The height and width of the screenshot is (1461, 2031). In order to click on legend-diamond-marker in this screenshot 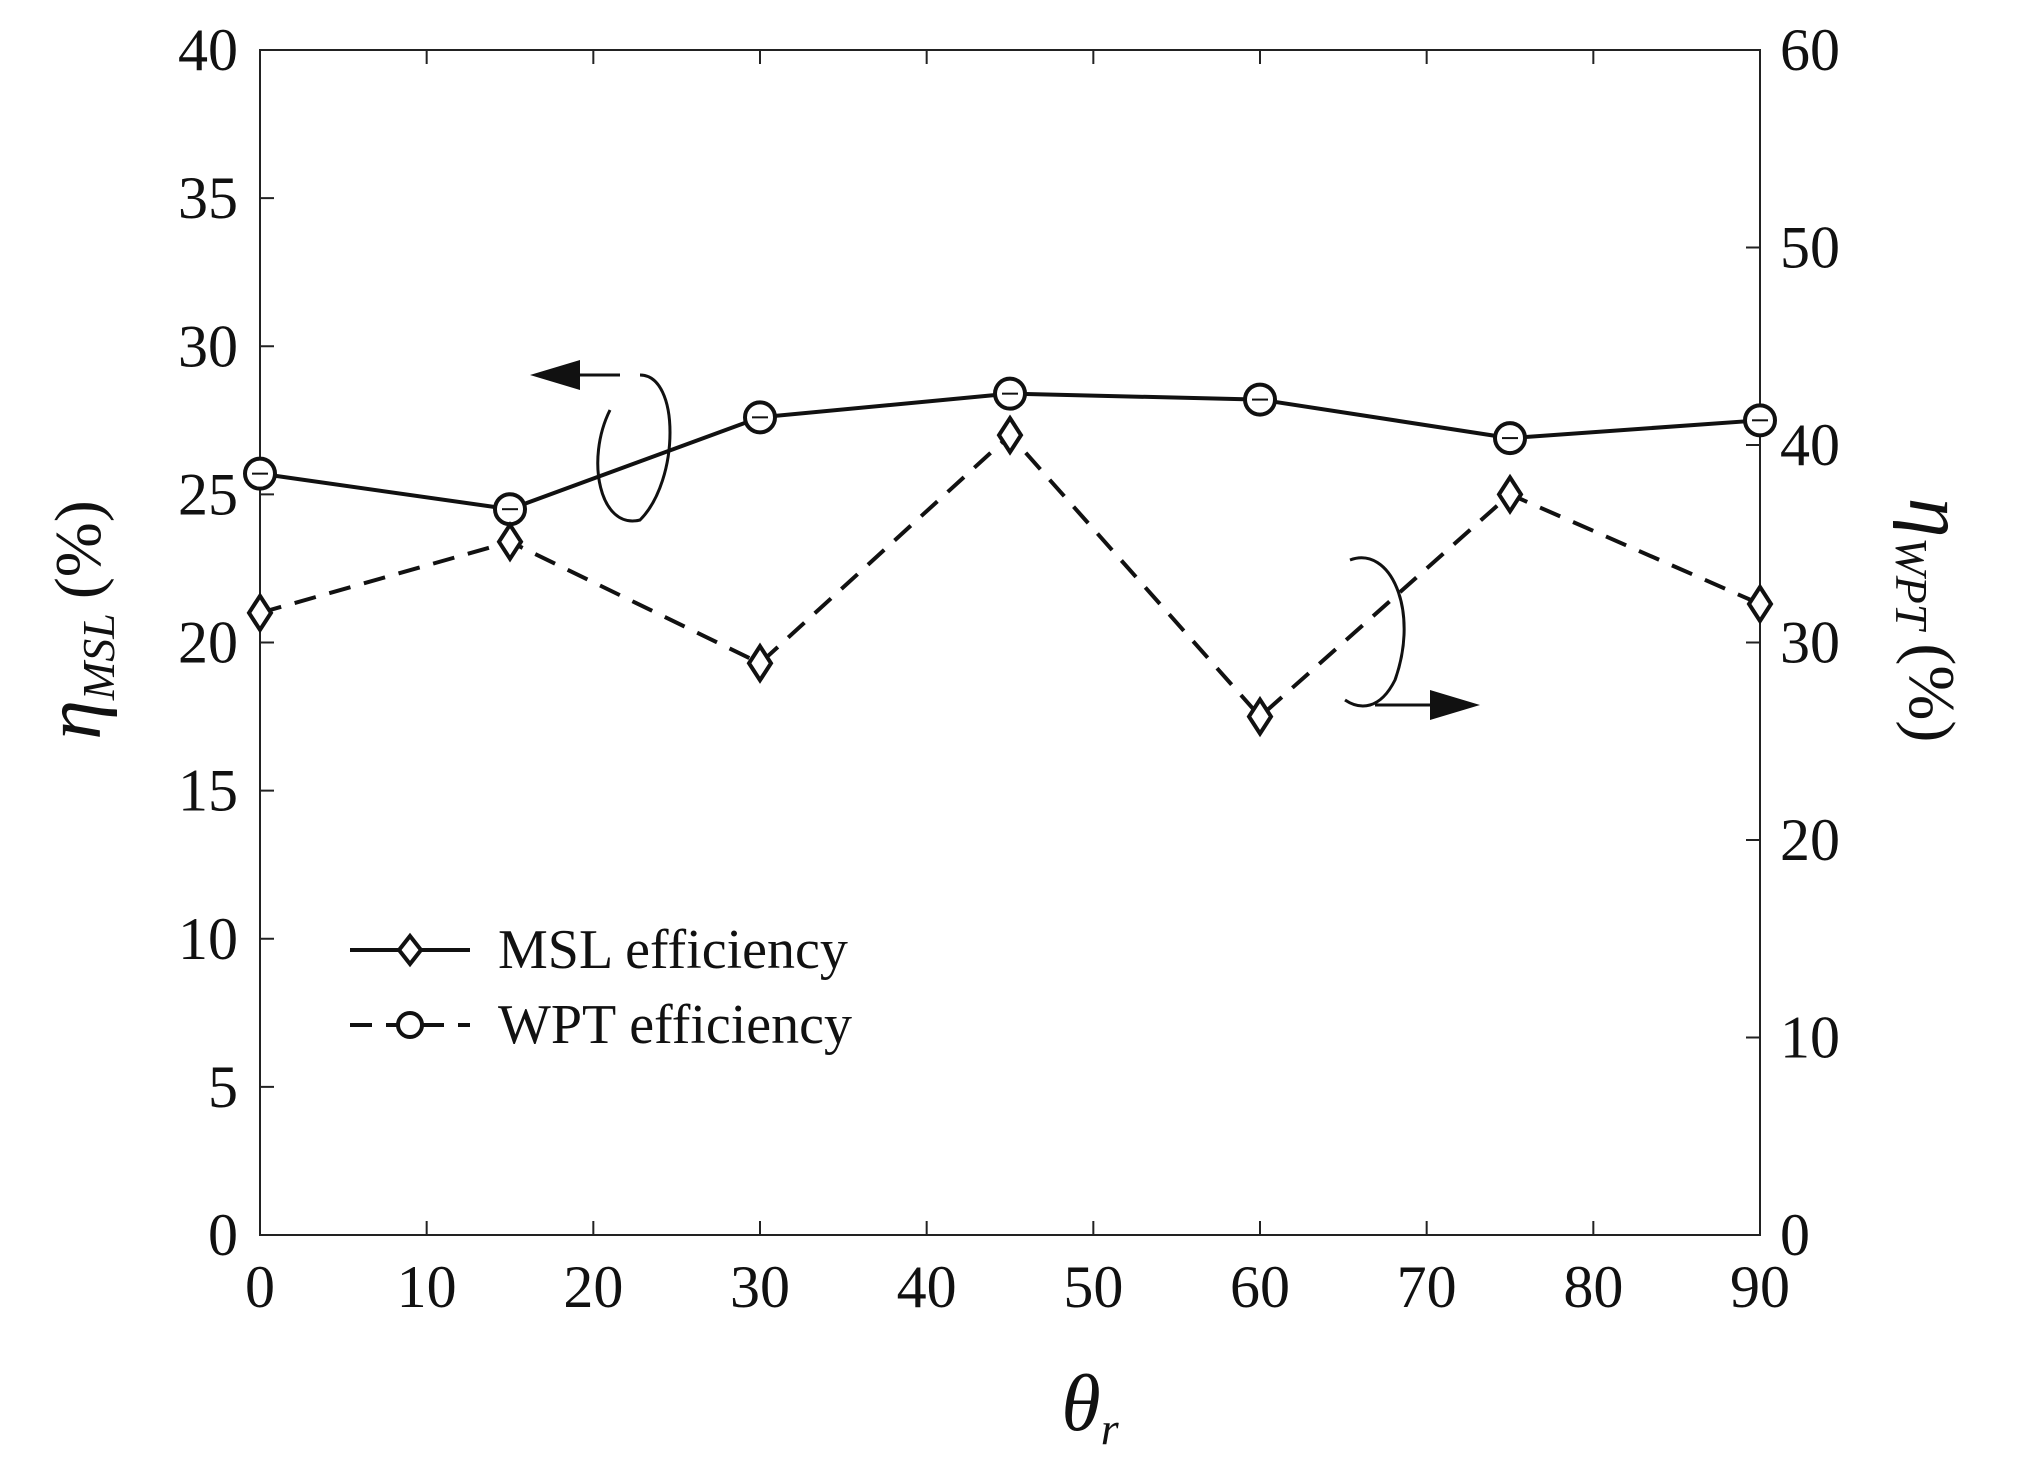, I will do `click(410, 950)`.